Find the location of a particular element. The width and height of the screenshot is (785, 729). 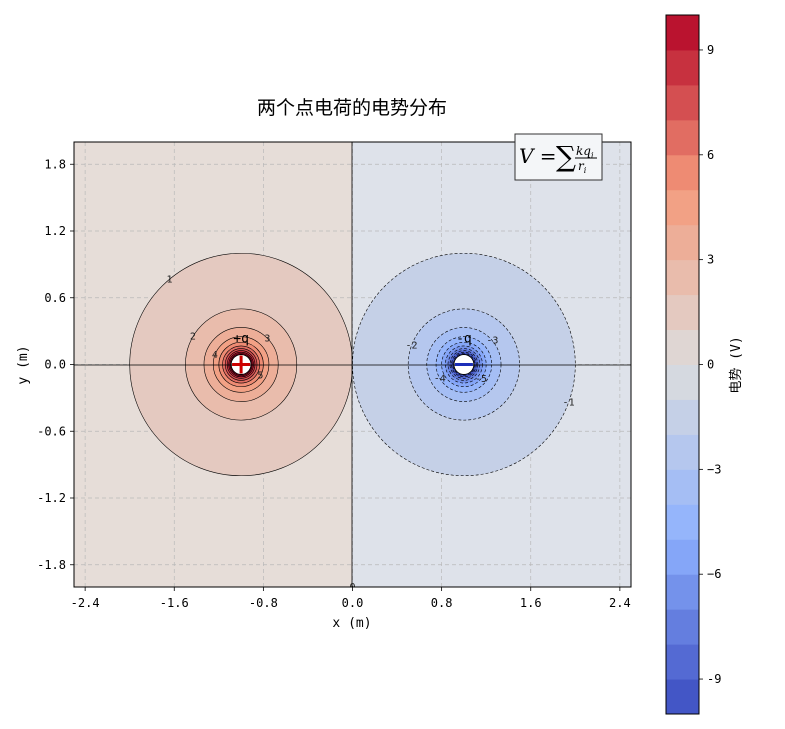

x-ticks: -2.4 -1.6 -0.8 0.0 0.8 1.6 2.4 is located at coordinates (351, 598).